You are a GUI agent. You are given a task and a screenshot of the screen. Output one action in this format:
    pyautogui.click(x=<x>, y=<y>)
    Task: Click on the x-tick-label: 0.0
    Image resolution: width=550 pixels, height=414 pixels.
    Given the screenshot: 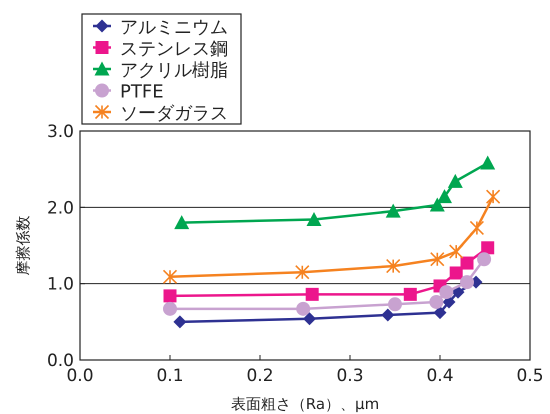 What is the action you would take?
    pyautogui.click(x=80, y=376)
    